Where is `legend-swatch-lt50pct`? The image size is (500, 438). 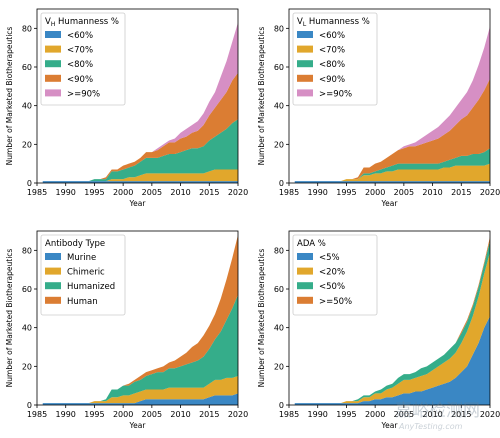 legend-swatch-lt50pct is located at coordinates (305, 286).